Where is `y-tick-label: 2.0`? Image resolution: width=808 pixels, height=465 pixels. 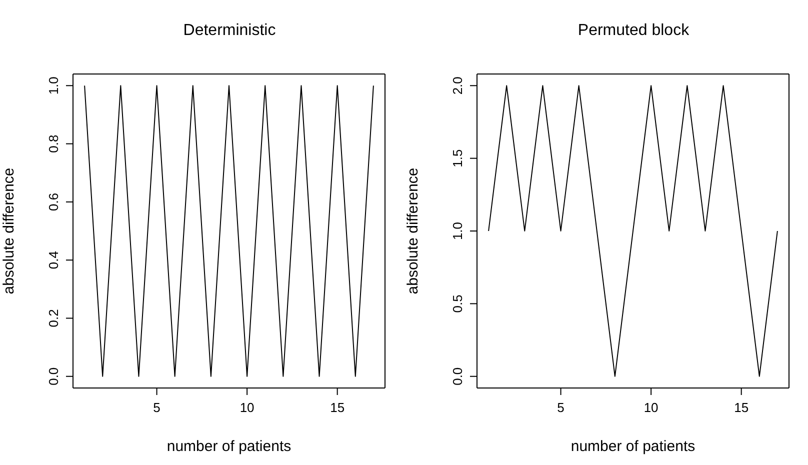
y-tick-label: 2.0 is located at coordinates (457, 85).